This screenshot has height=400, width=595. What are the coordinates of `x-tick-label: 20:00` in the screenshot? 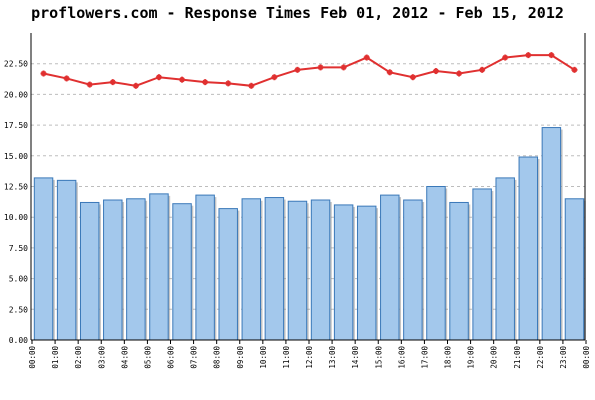 It's located at (494, 357).